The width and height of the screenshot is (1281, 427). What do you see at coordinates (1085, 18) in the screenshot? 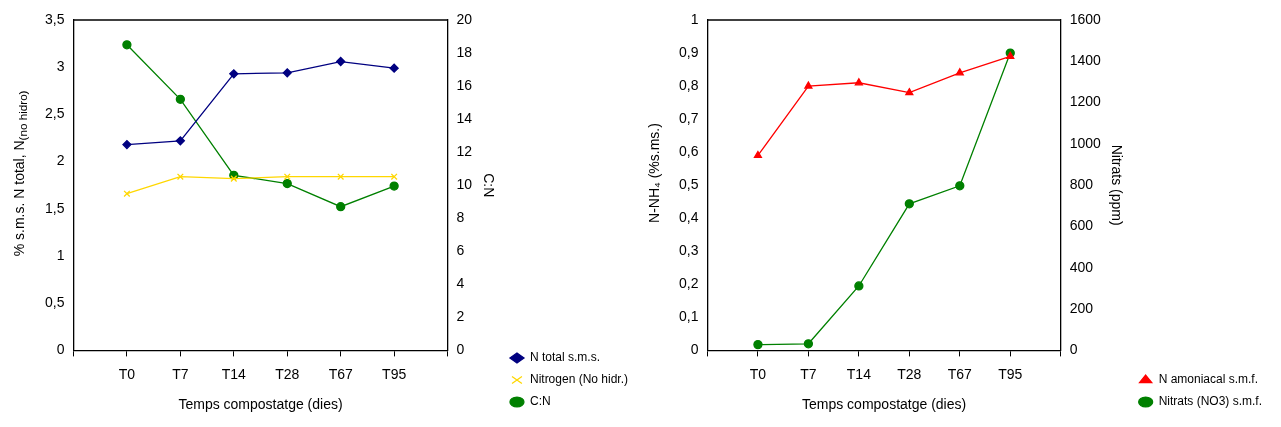
I see `y2-tick-label: 1600` at bounding box center [1085, 18].